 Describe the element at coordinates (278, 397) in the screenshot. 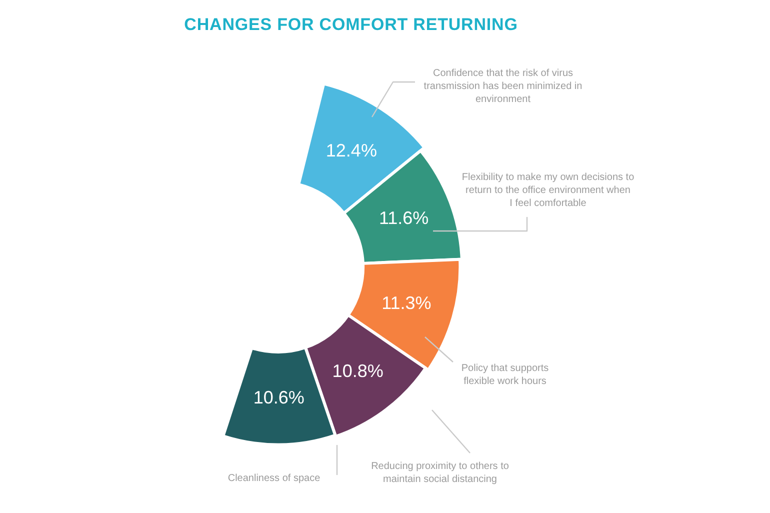

I see `data-label: 10.6%` at that location.